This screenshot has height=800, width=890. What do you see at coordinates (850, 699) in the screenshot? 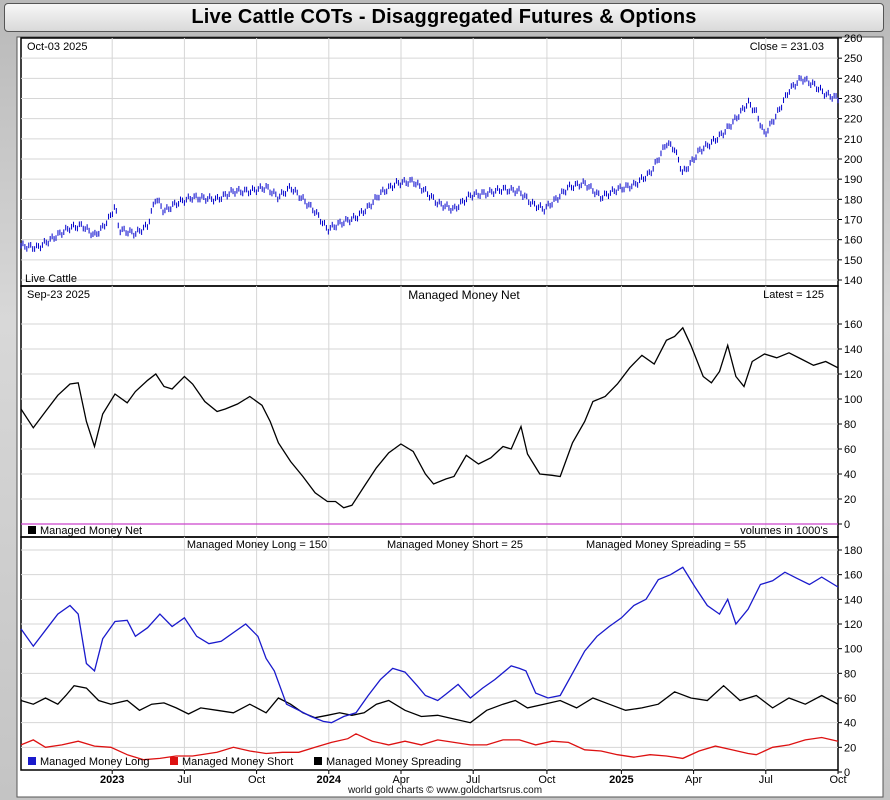
I see `y-tick-label-components: 60` at bounding box center [850, 699].